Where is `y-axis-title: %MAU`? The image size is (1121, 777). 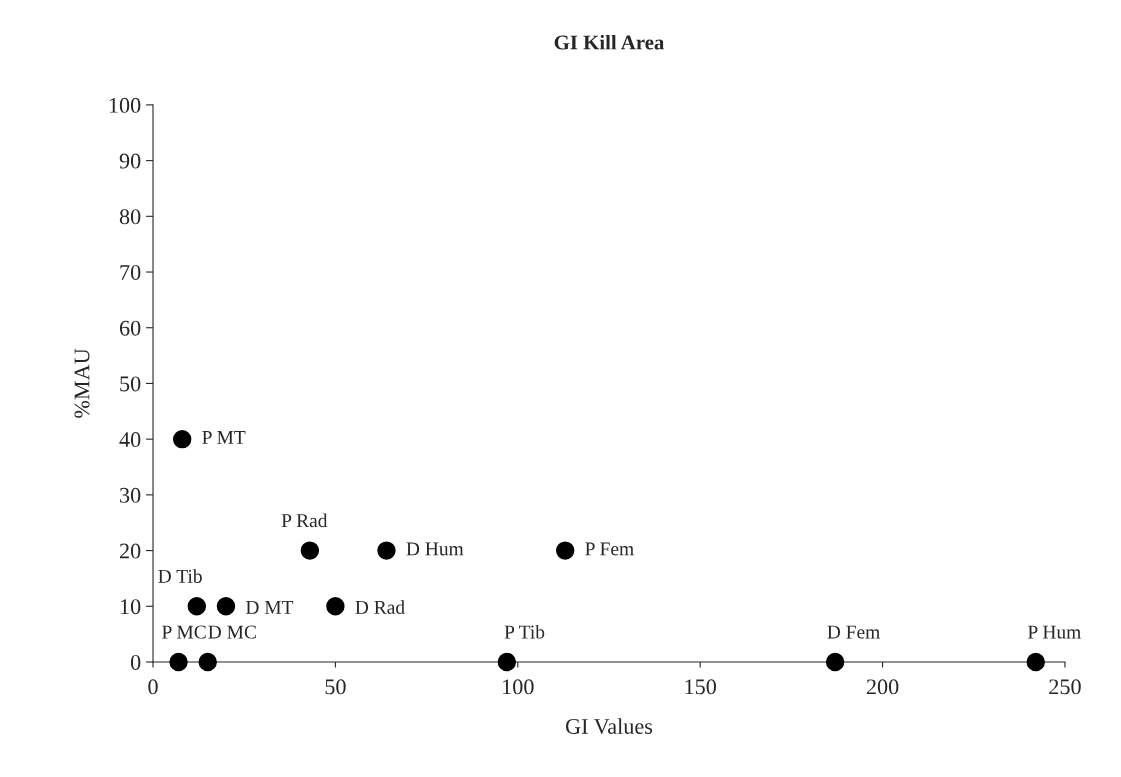 y-axis-title: %MAU is located at coordinates (82, 383).